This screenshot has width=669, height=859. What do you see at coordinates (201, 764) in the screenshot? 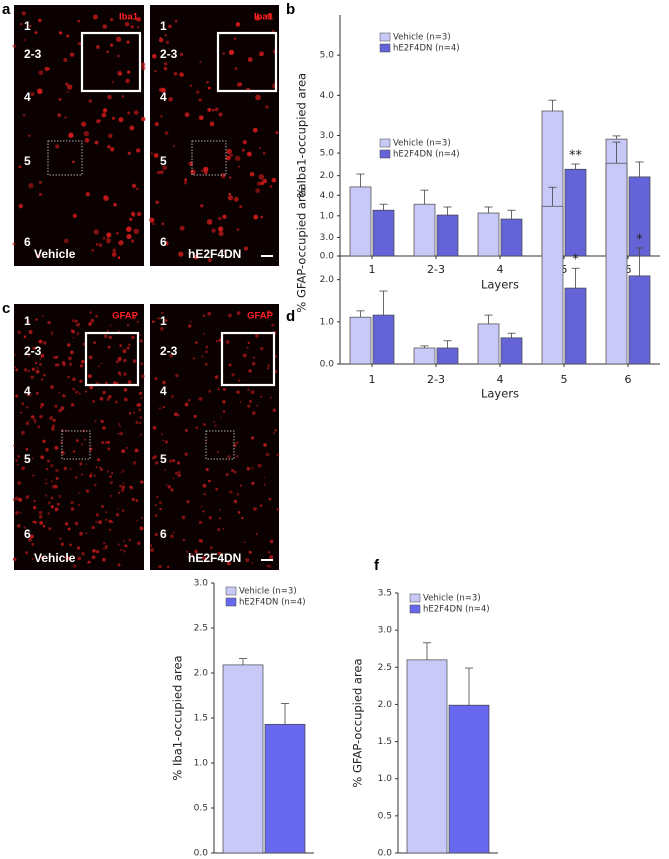
I see `y-tick-label: 1.0` at bounding box center [201, 764].